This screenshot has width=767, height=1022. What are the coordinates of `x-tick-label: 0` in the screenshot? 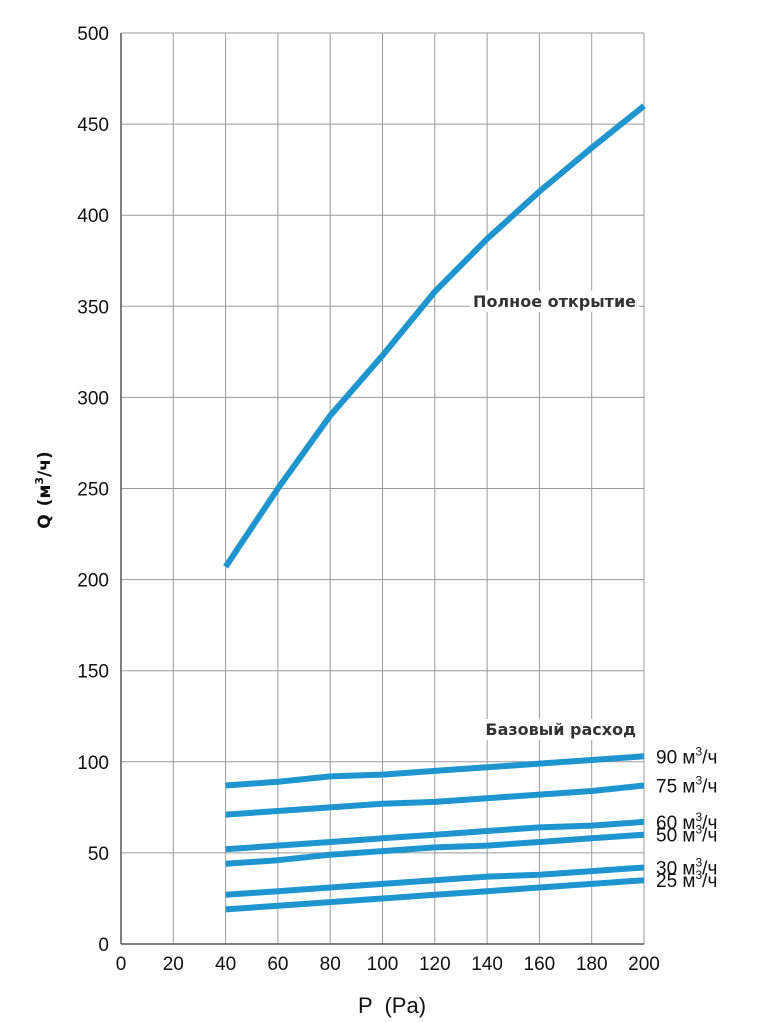 It's located at (121, 964).